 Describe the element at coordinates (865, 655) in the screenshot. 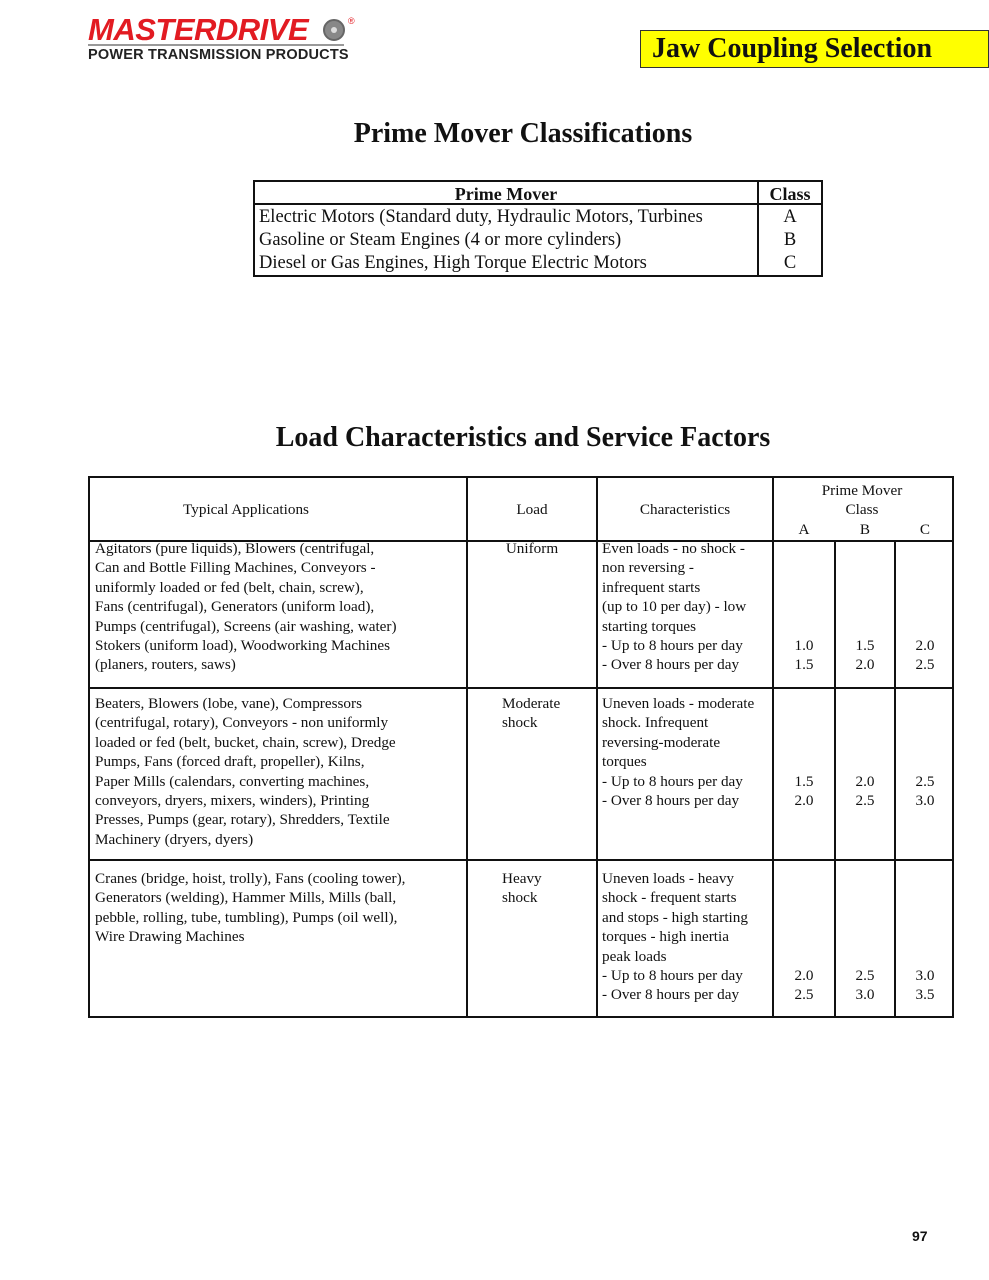

I see `factor-b-cell: 1.5 2.0` at that location.